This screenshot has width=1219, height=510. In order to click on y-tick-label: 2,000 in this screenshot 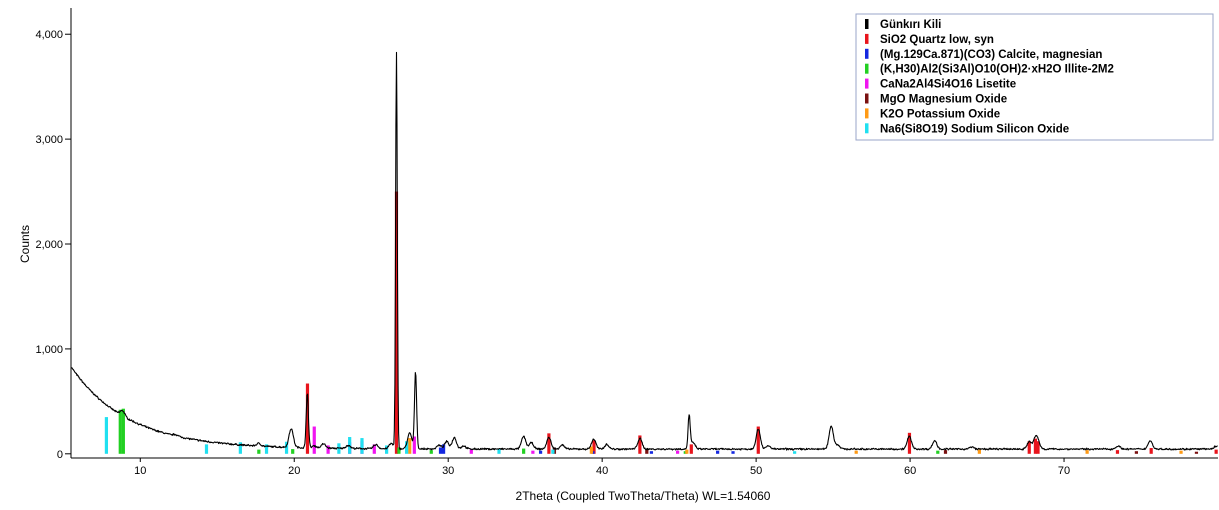, I will do `click(49, 245)`.